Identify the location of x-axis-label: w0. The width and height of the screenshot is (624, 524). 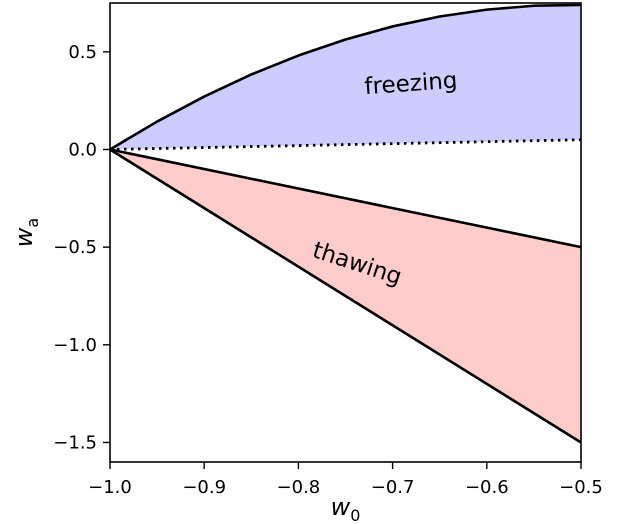
(346, 508).